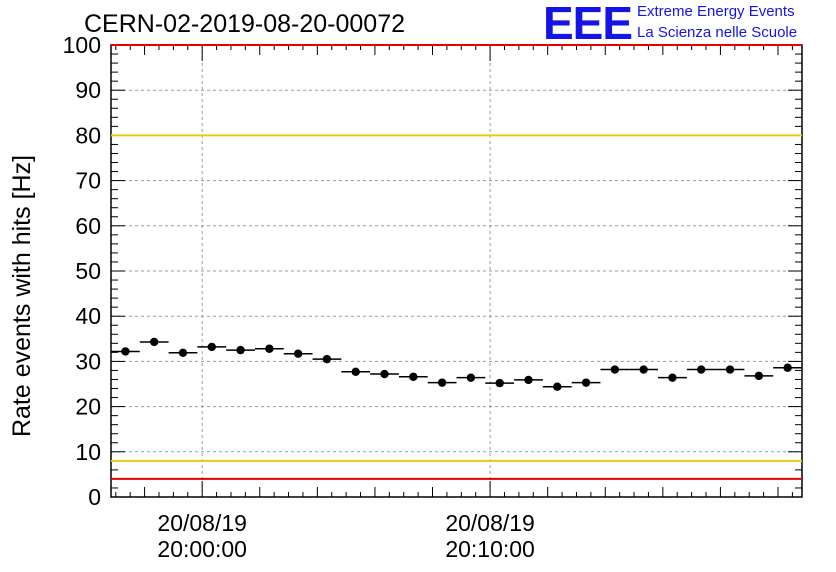 The height and width of the screenshot is (572, 836). What do you see at coordinates (716, 11) in the screenshot?
I see `logo-tagline-1: Extreme Energy Events` at bounding box center [716, 11].